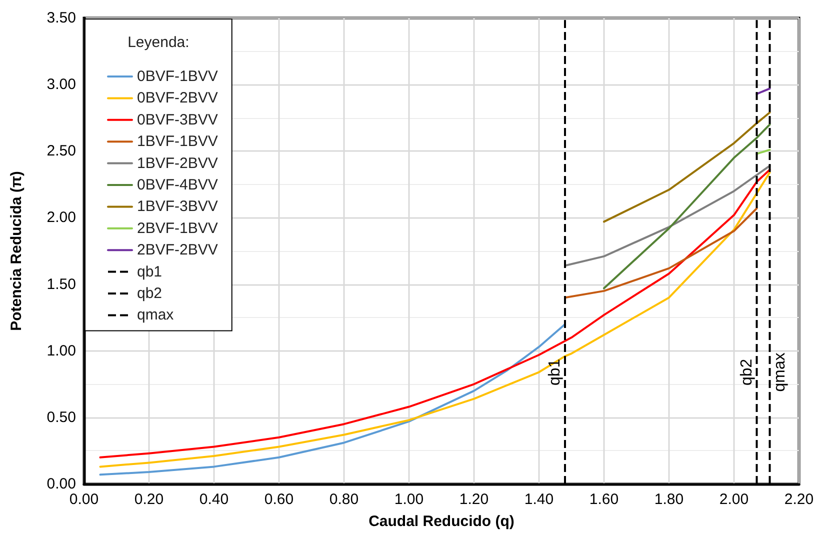 Image resolution: width=820 pixels, height=546 pixels. I want to click on x-tick-label: 1.20, so click(474, 499).